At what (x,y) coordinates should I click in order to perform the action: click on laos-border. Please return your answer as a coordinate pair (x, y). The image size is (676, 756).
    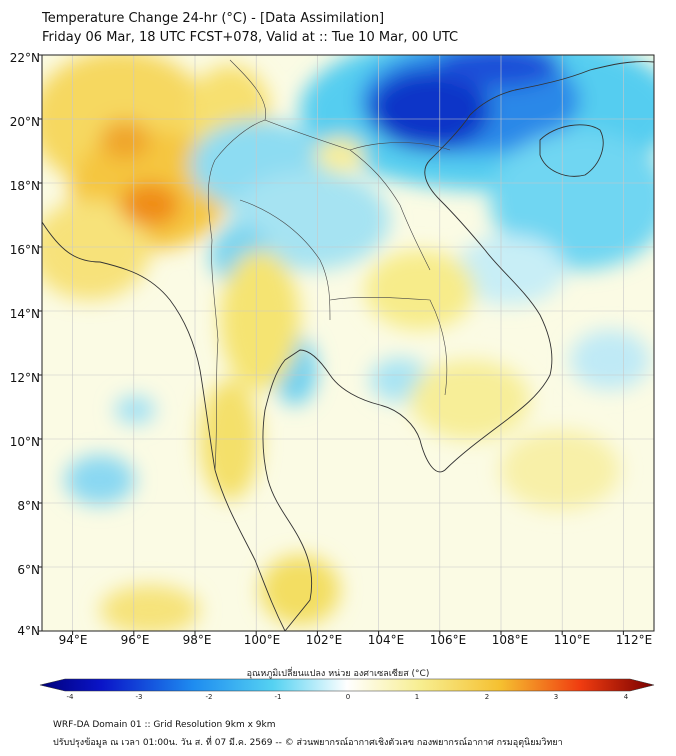
    Looking at the image, I should click on (347, 195).